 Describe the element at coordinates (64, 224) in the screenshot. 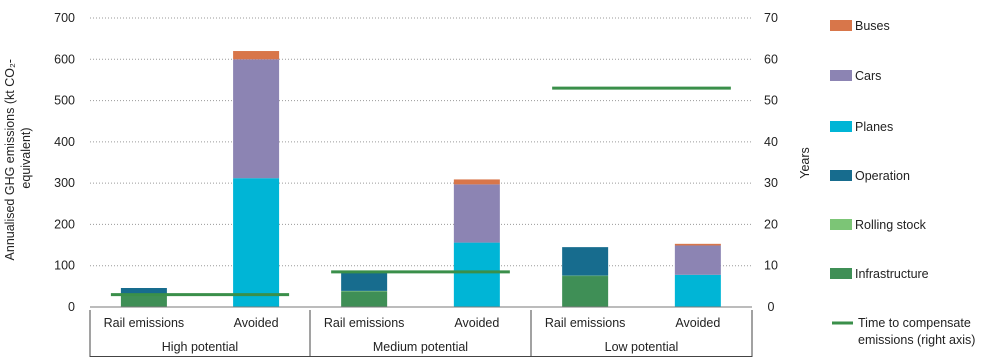

I see `y-tick-label: 200` at that location.